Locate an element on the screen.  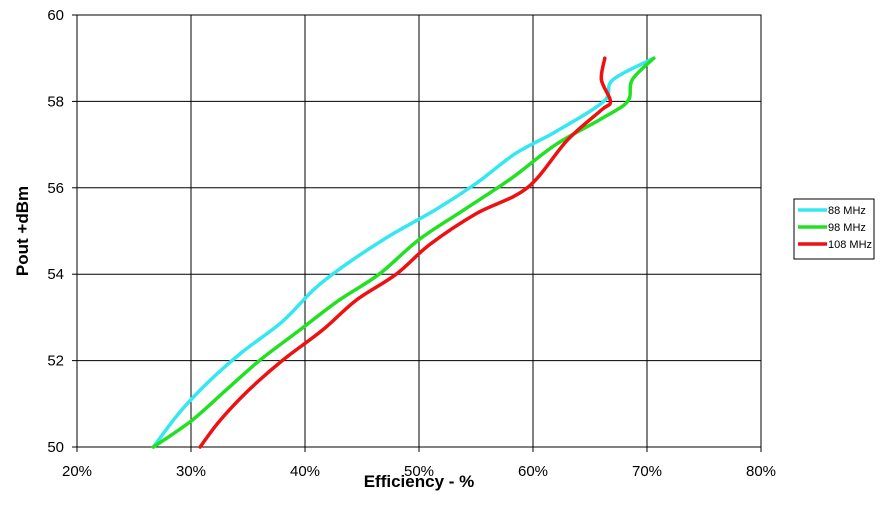
y-tick-label: 60 is located at coordinates (55, 15).